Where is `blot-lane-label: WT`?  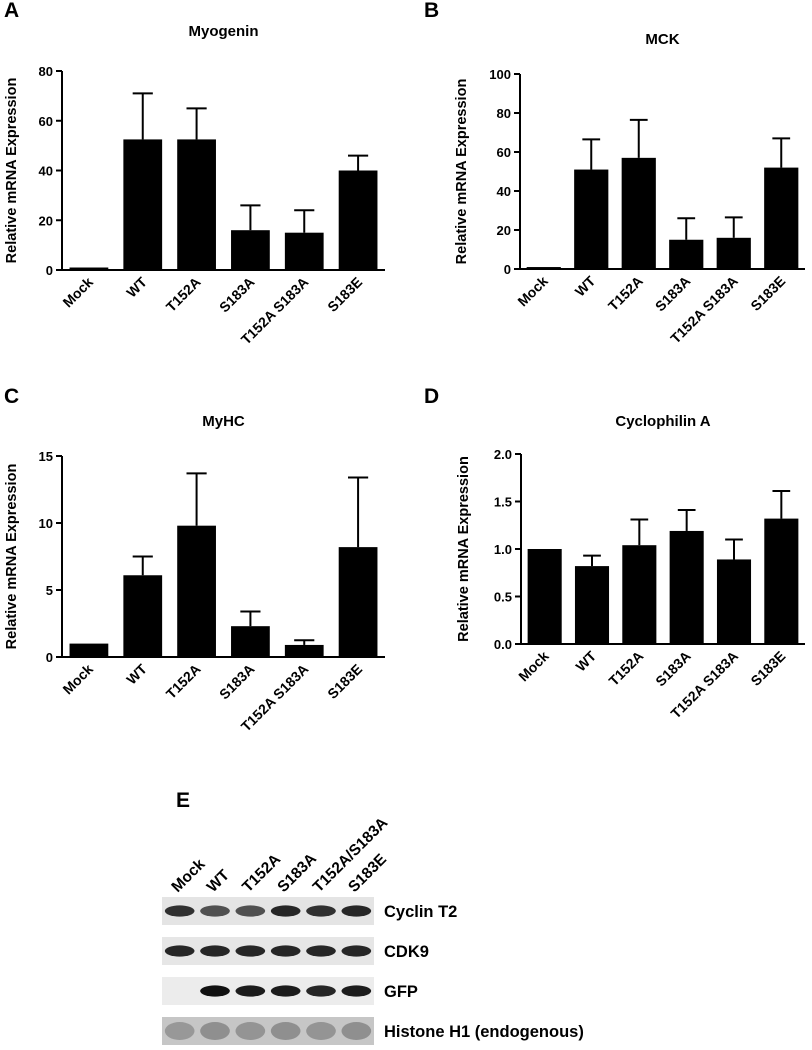
blot-lane-label: WT is located at coordinates (218, 880).